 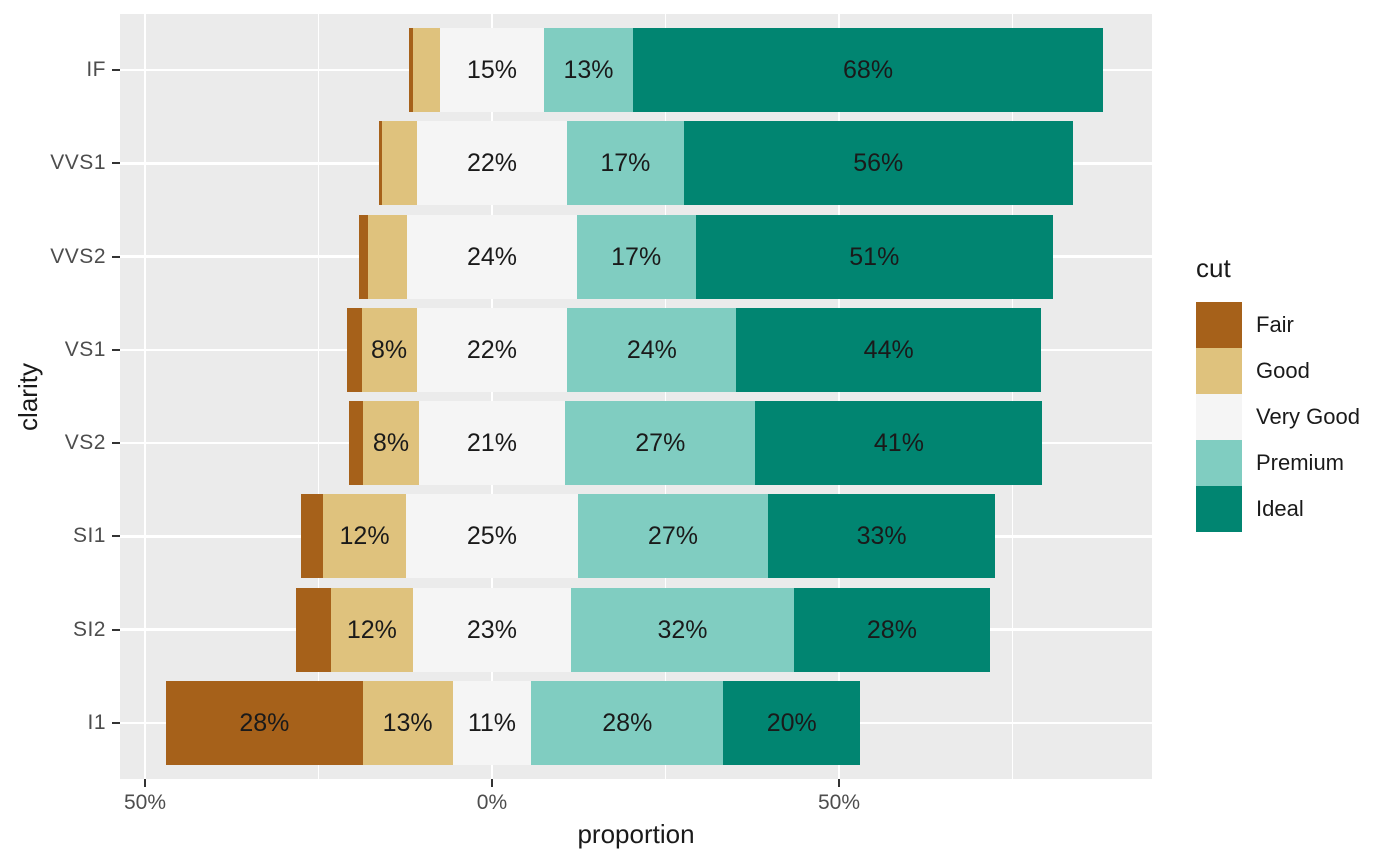 I want to click on y-tick-label-vvs1: VVS1, so click(x=78, y=163).